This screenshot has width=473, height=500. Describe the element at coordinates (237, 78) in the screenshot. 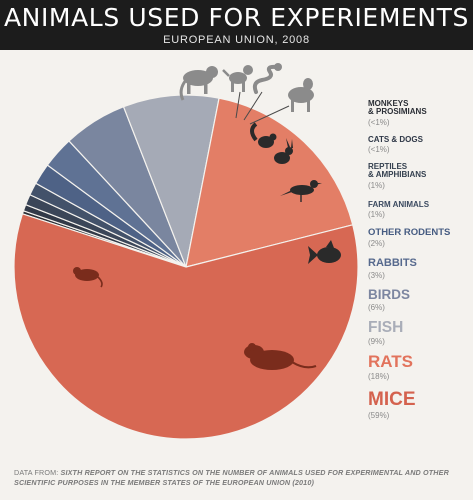

I see `dog-icon` at that location.